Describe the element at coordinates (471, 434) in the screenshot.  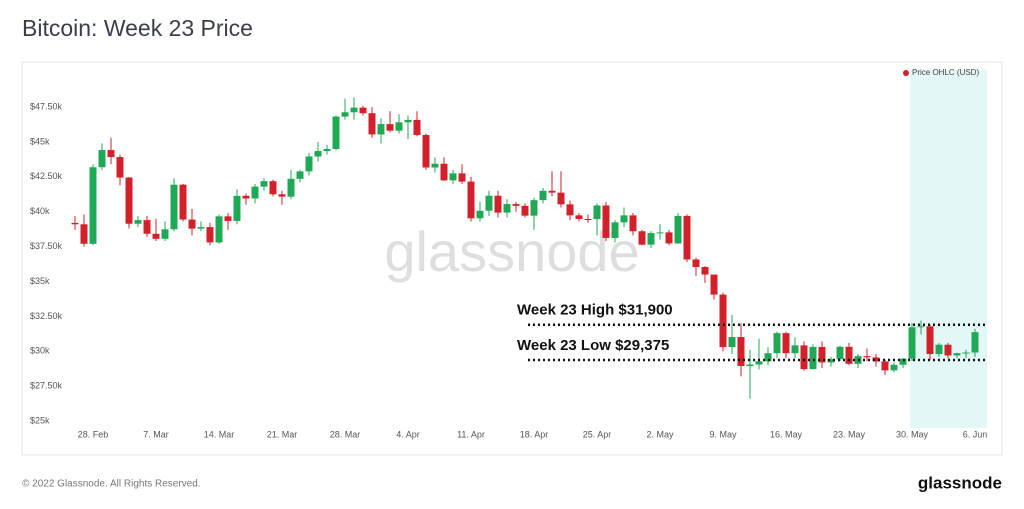
I see `x-tick-label: 11. Apr` at that location.